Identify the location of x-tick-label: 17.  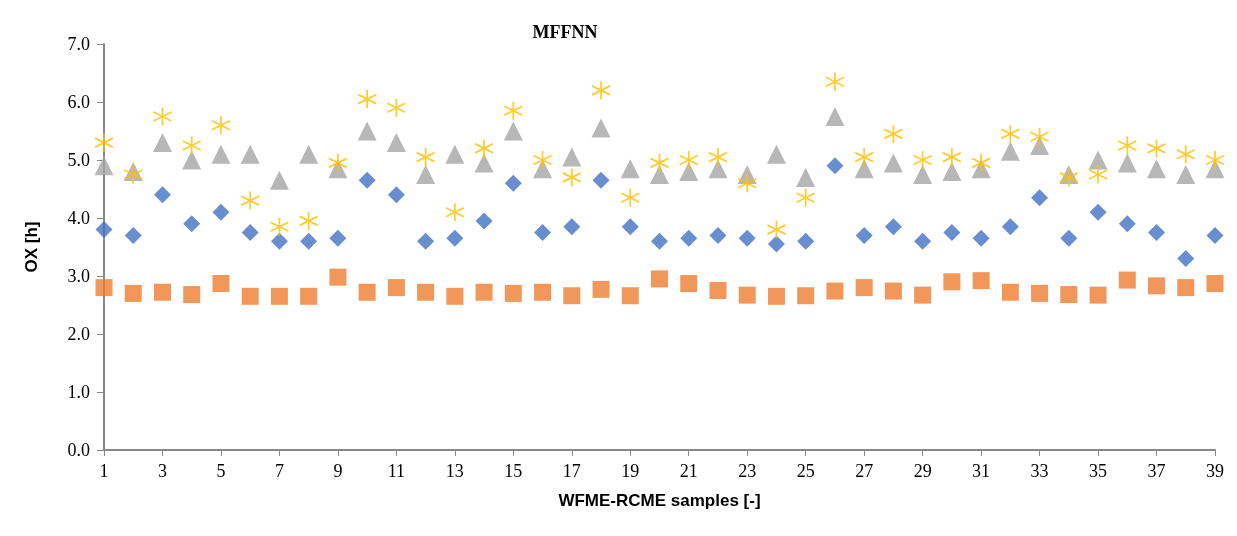
(571, 471).